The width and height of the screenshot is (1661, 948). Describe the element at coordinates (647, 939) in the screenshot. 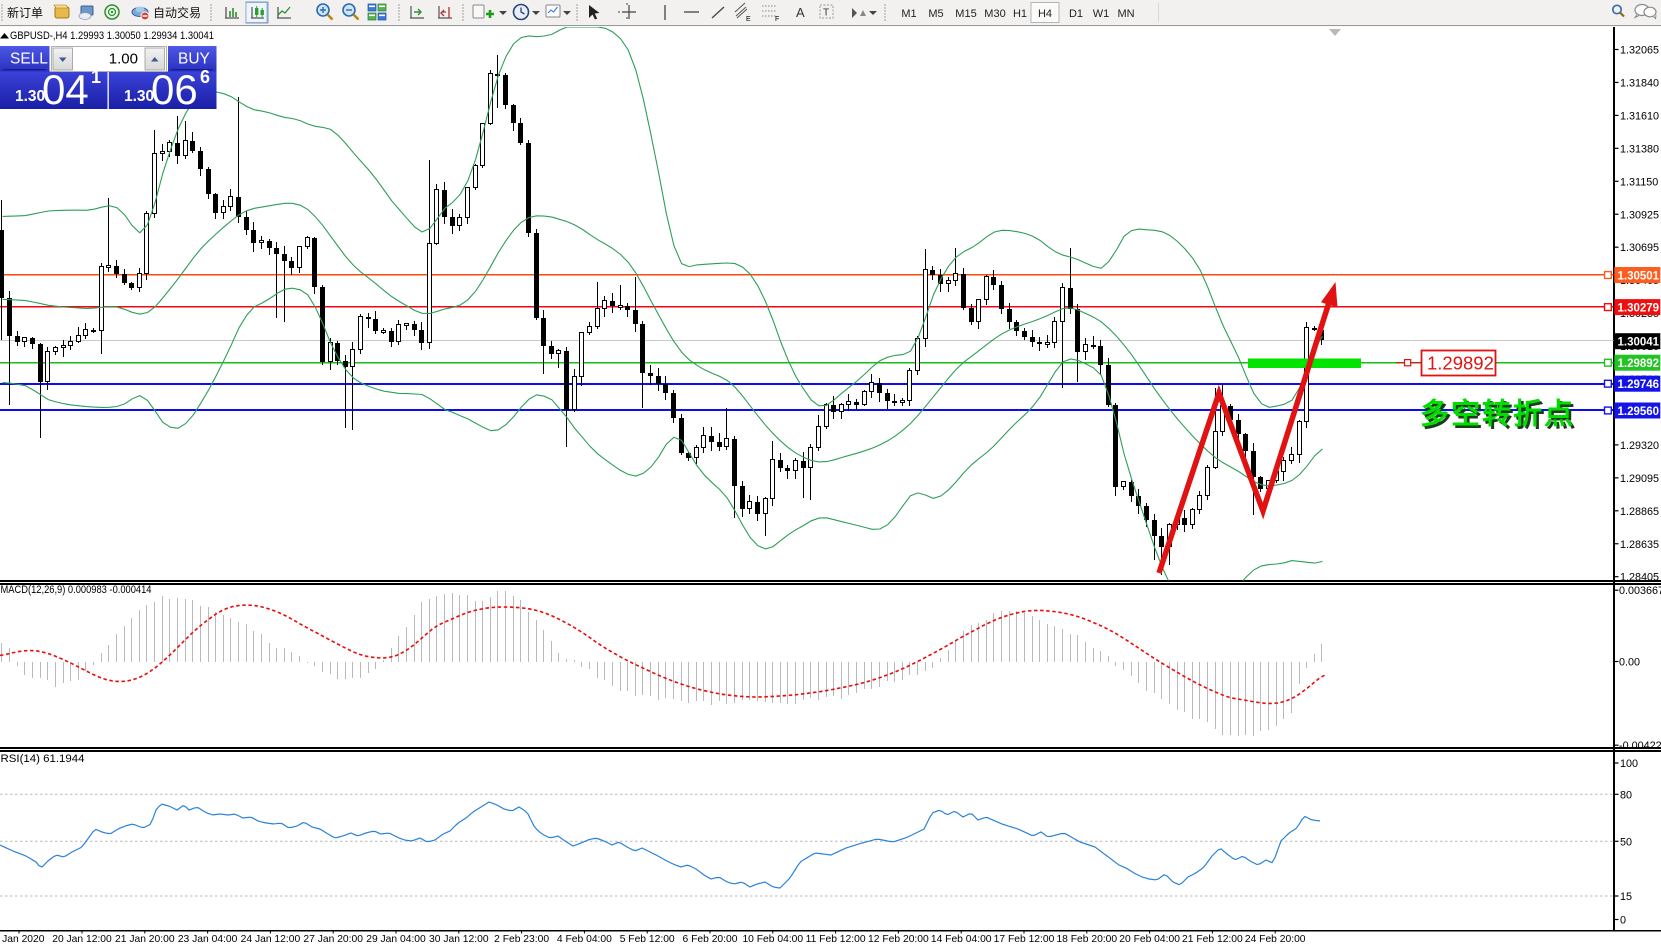

I see `svg-text: 5 Feb 12:00` at that location.